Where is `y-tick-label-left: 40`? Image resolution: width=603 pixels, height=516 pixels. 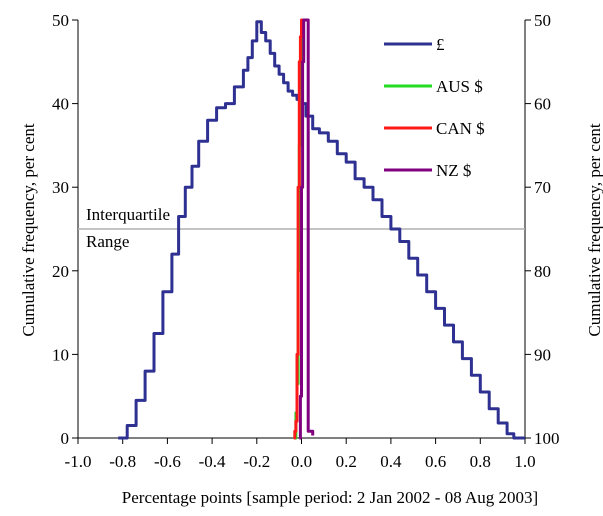 y-tick-label-left: 40 is located at coordinates (60, 104).